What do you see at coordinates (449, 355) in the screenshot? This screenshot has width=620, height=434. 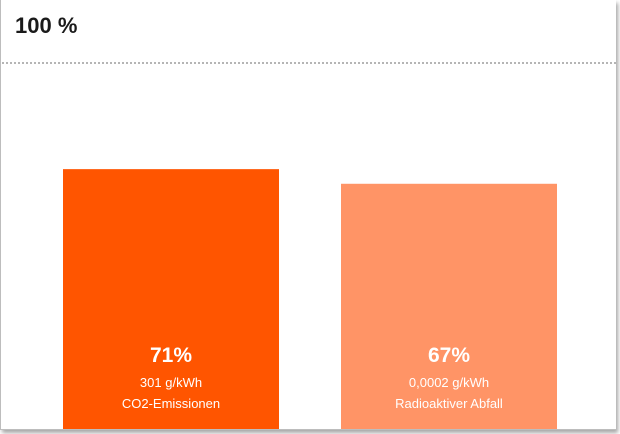 I see `bar-value-label-2: 67%` at bounding box center [449, 355].